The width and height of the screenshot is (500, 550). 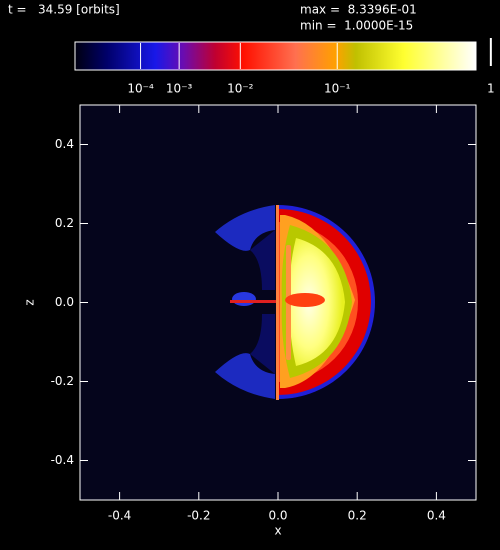 I want to click on x-axis-label: x, so click(x=277, y=531).